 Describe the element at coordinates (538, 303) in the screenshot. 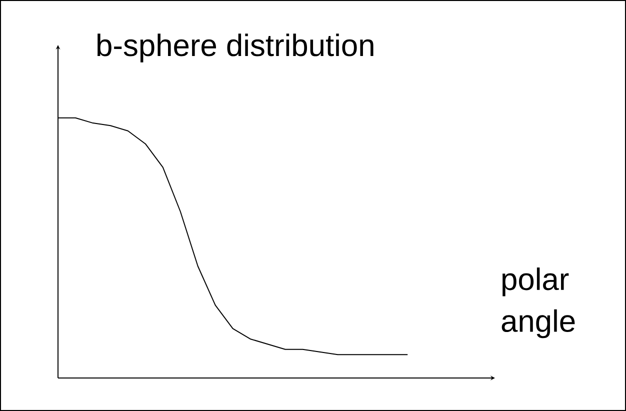

I see `x-axis-title: polar angle` at that location.